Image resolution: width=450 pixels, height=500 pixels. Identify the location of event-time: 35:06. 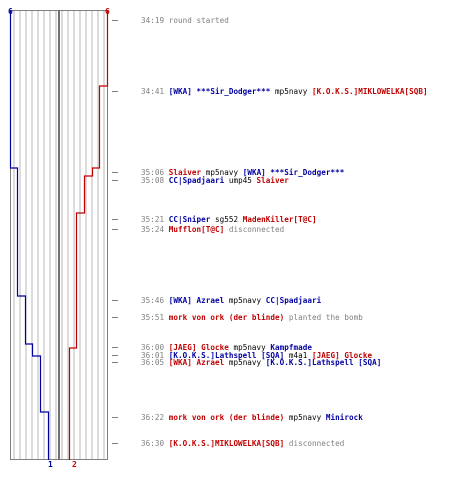
(155, 172).